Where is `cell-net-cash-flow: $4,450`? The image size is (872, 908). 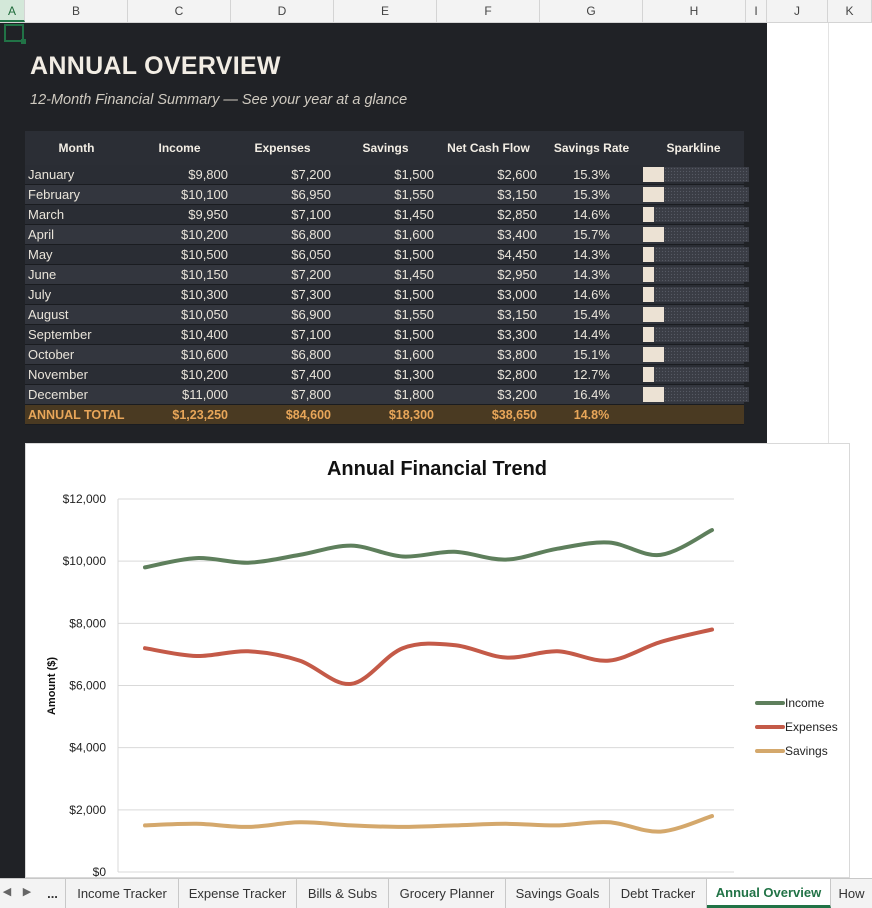 cell-net-cash-flow: $4,450 is located at coordinates (488, 254).